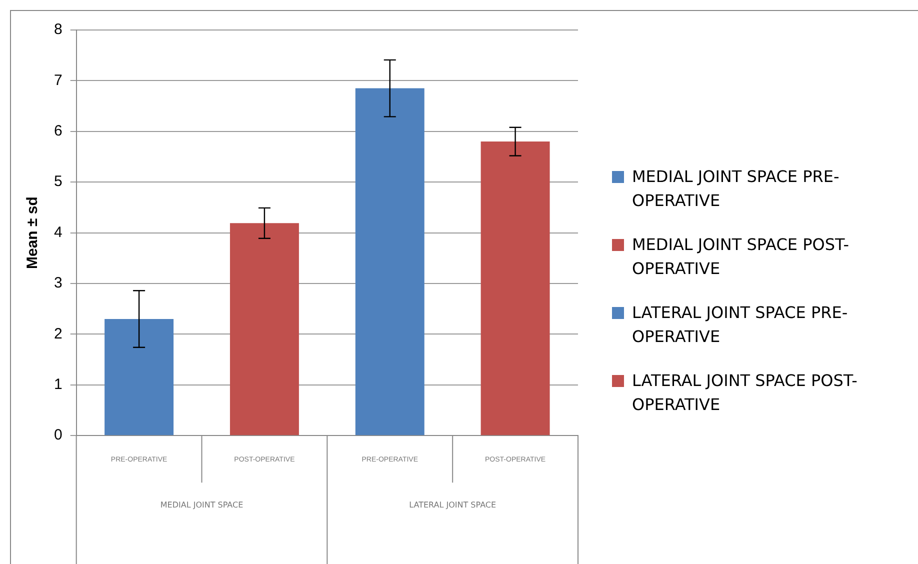 The width and height of the screenshot is (918, 564). I want to click on legend-label: LATERAL JOINT SPACE POST-OPERATIVE, so click(745, 393).